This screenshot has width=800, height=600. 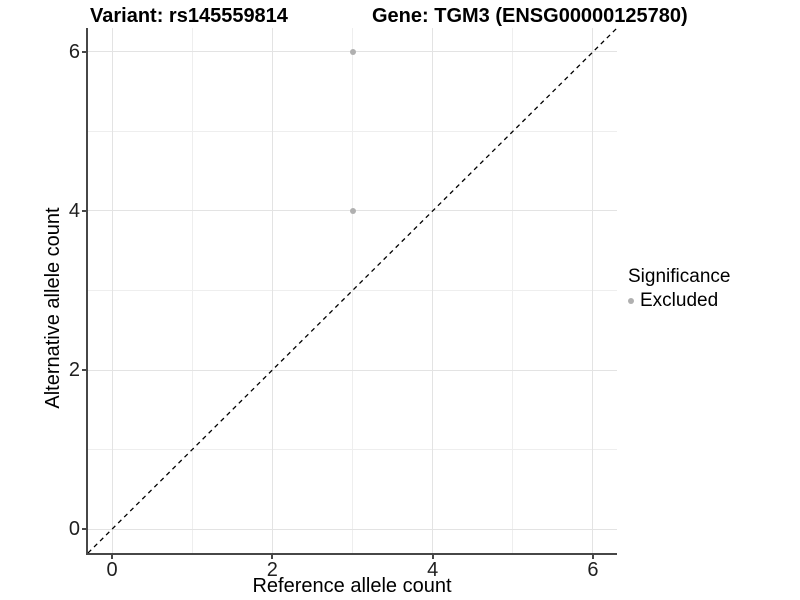 I want to click on x-axis-title: Reference allele count, so click(x=352, y=586).